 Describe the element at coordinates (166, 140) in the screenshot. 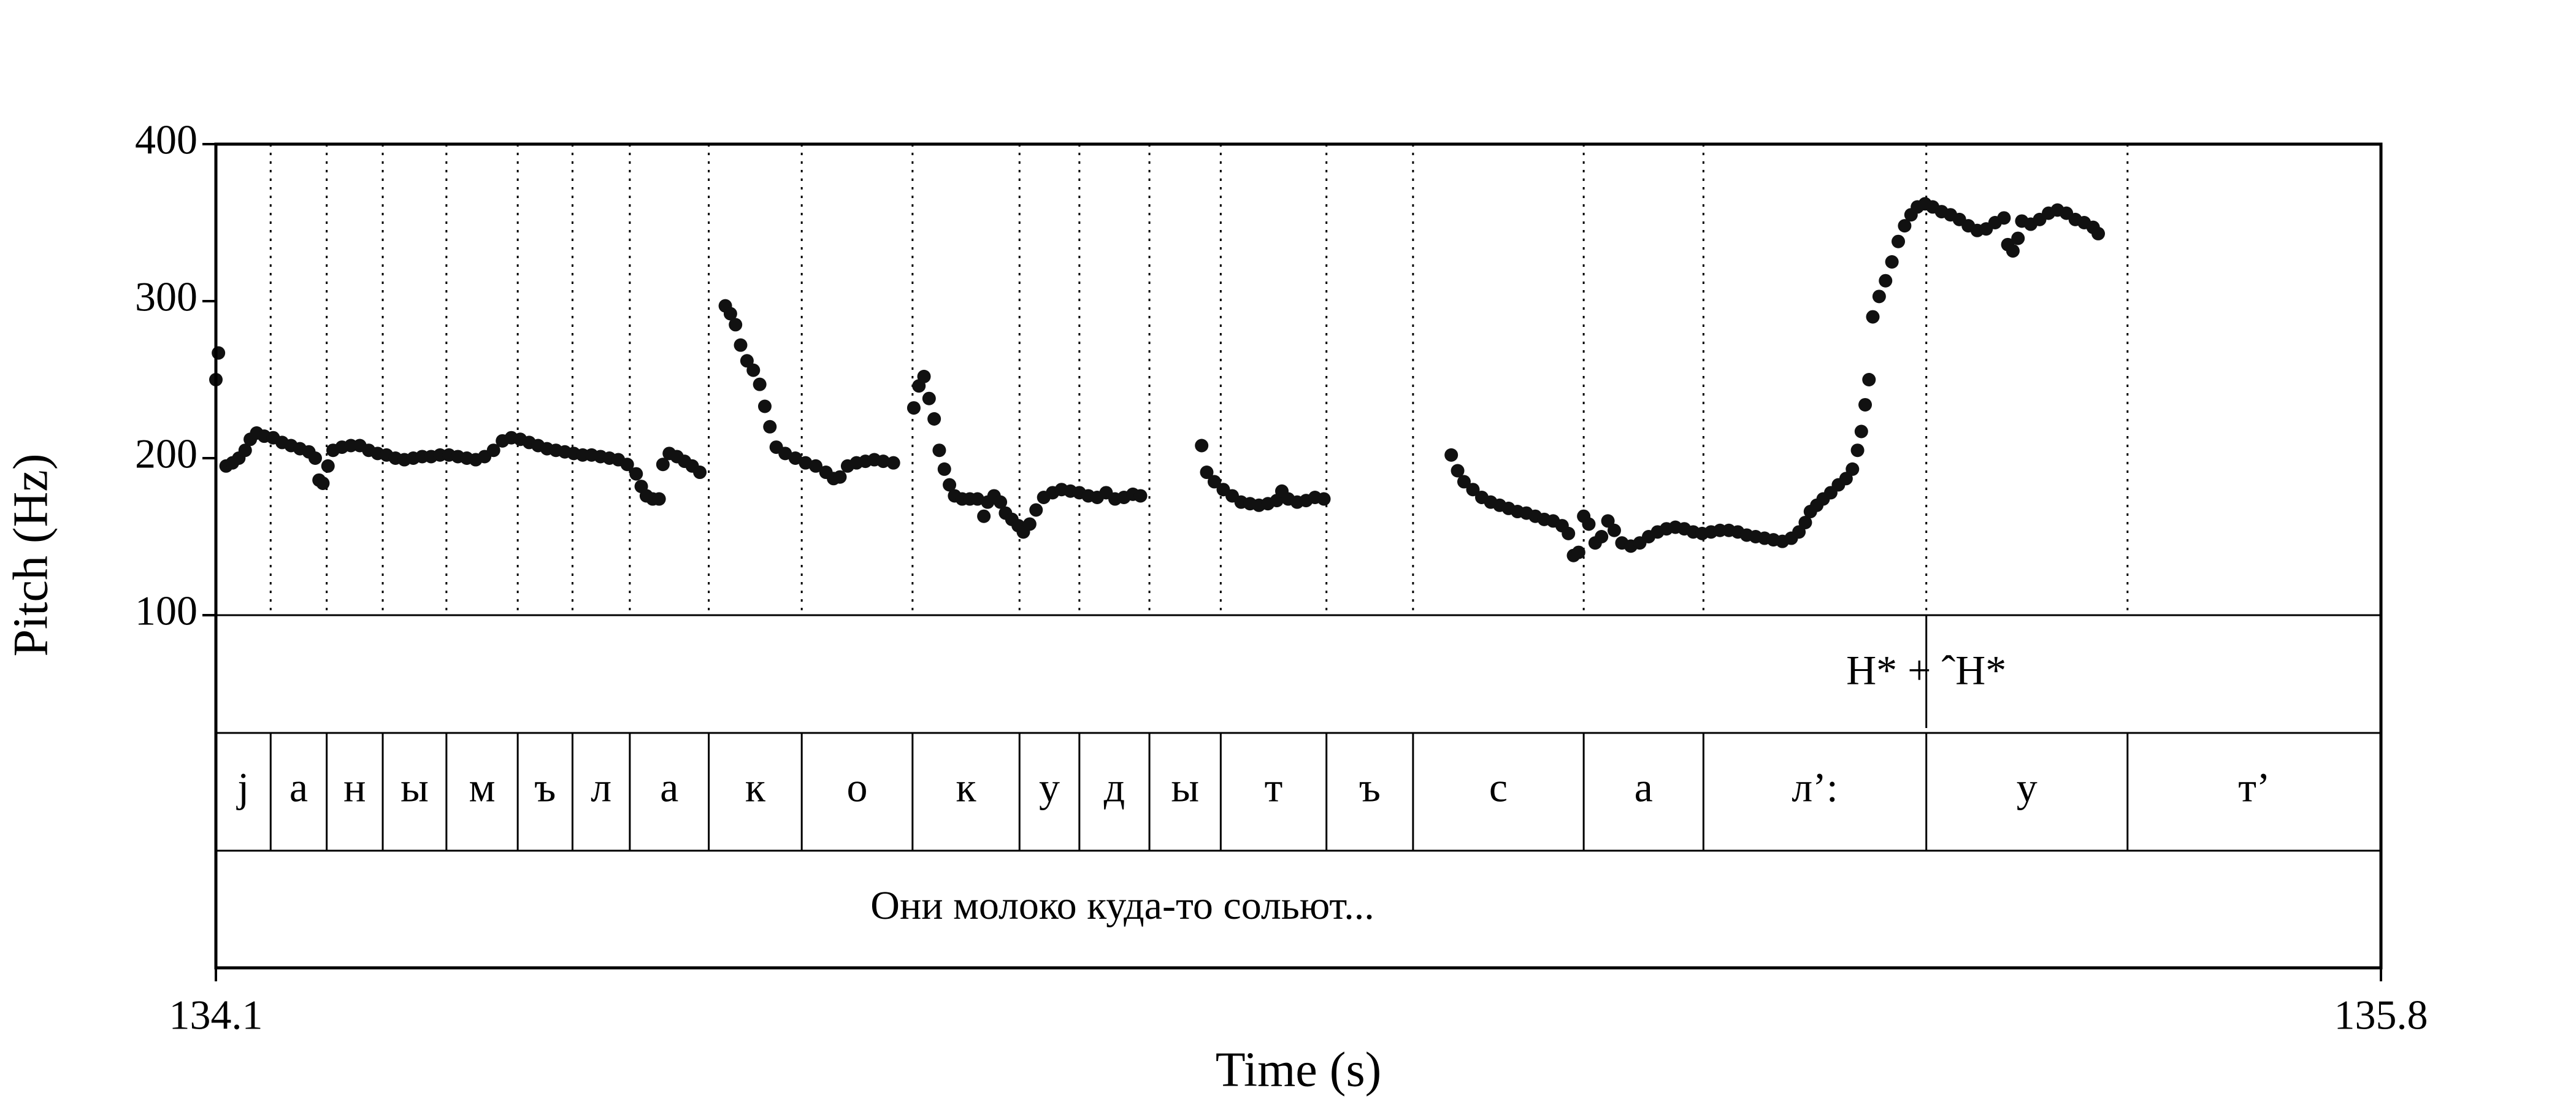

I see `y-tick-label-3: 400` at that location.